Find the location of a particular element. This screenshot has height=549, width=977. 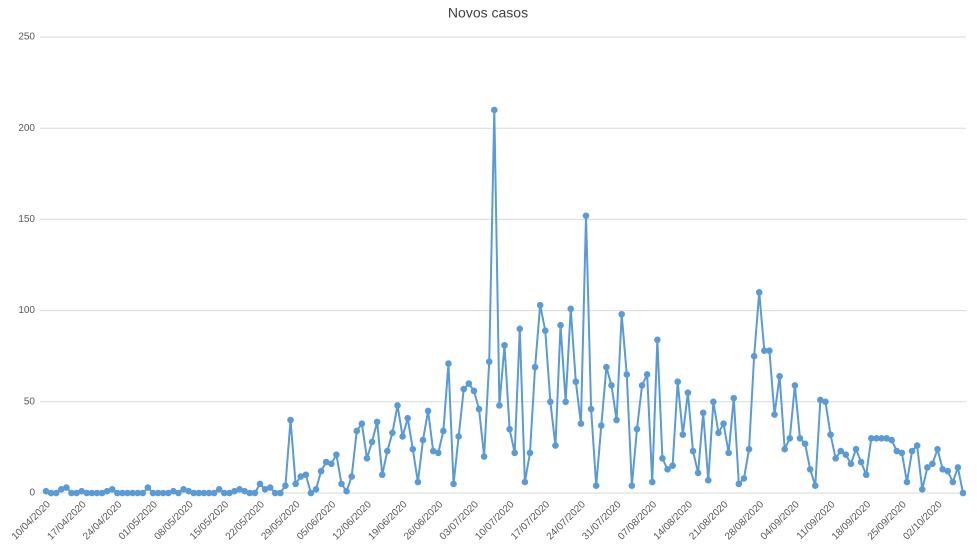

y-tick-label: 0 is located at coordinates (32, 493).